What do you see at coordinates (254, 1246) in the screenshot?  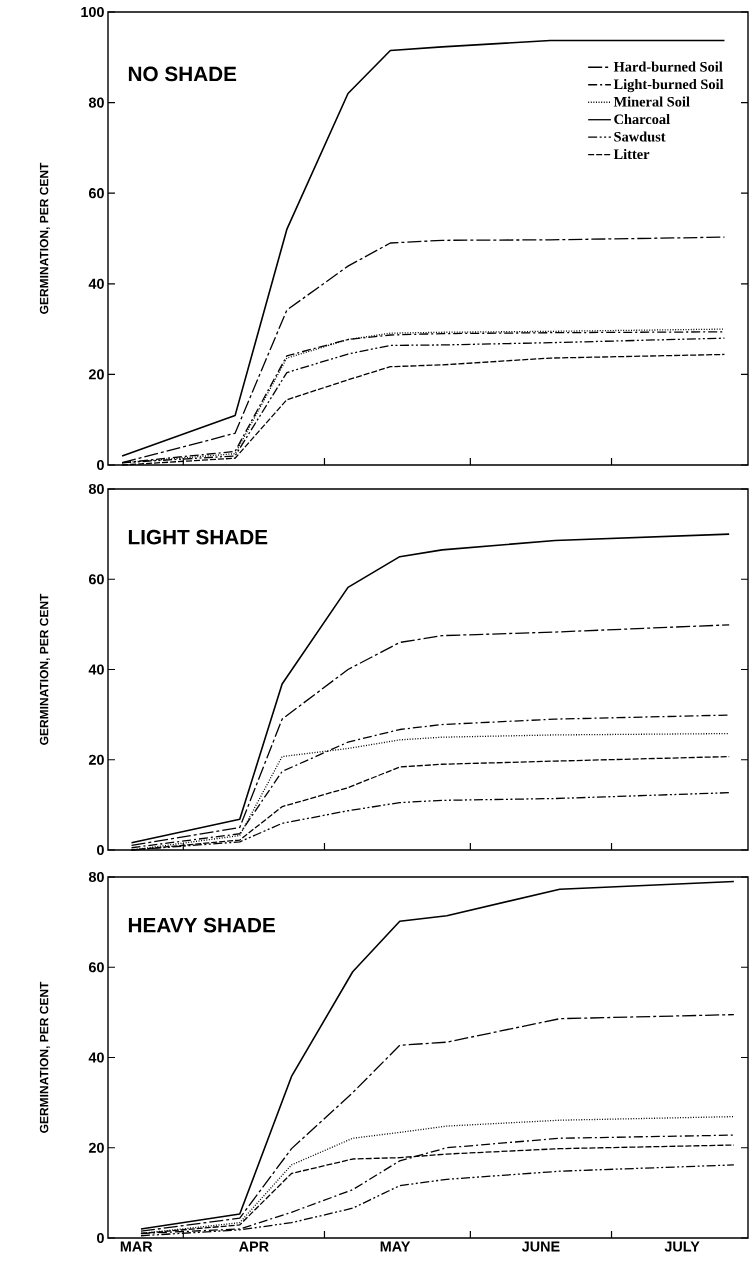 I see `x-tick-label: APR` at bounding box center [254, 1246].